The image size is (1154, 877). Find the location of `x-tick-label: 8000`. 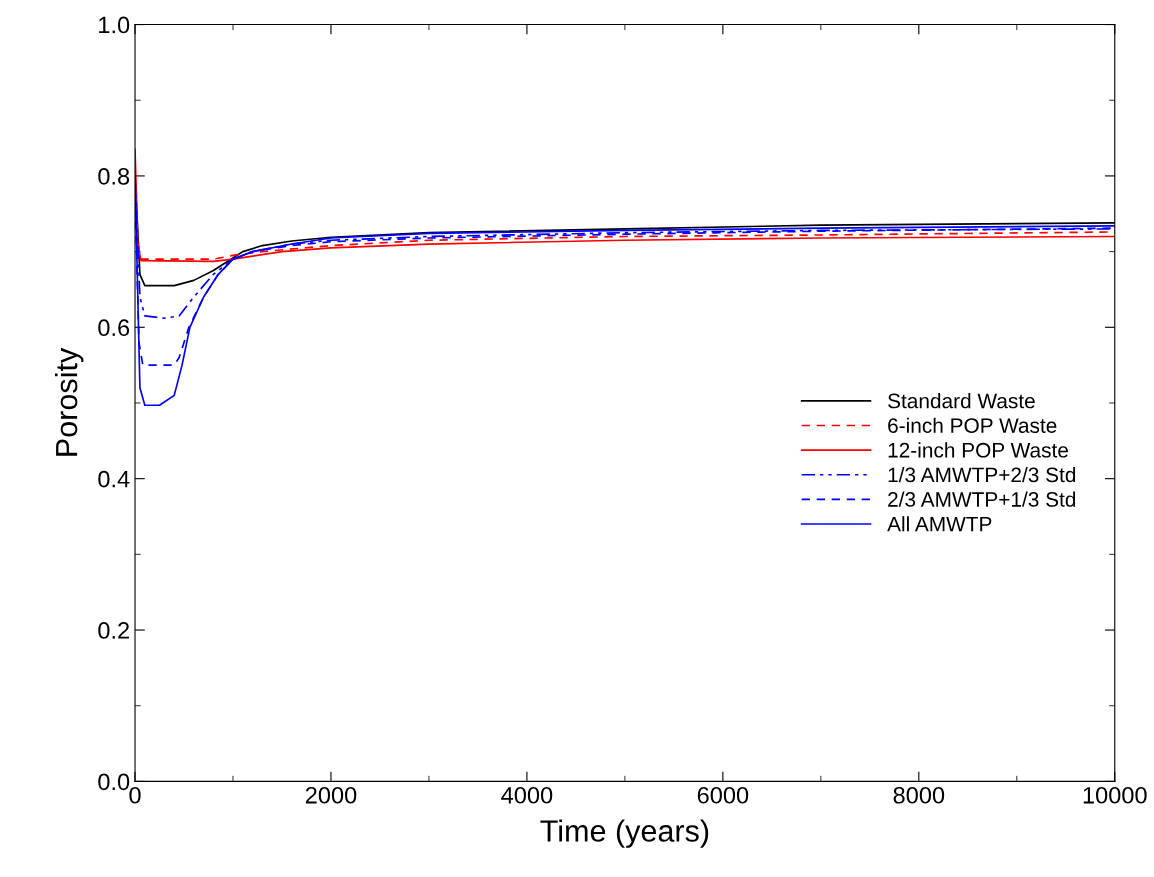

x-tick-label: 8000 is located at coordinates (919, 795).